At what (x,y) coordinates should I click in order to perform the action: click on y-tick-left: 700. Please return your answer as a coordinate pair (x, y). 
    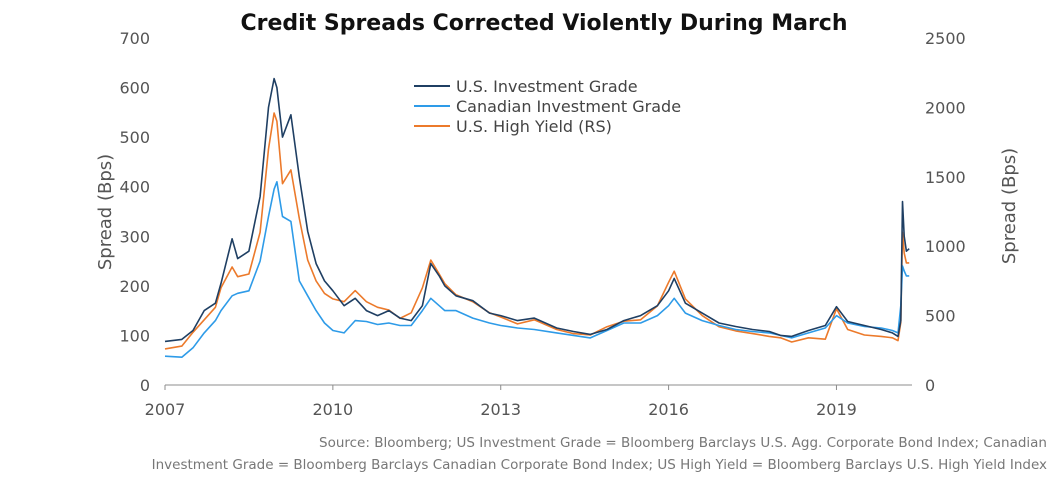
    Looking at the image, I should click on (134, 38).